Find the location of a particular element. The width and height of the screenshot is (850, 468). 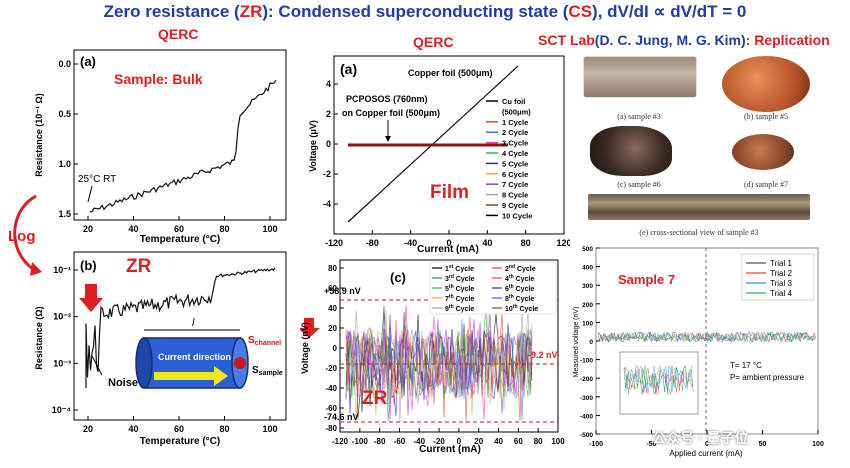

y-tick-label: -300 is located at coordinates (586, 398).